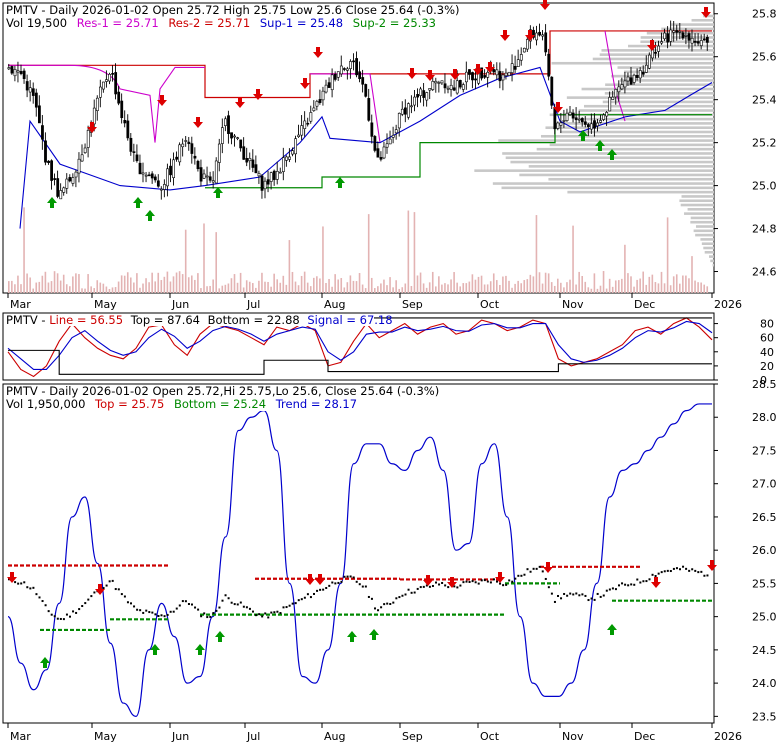 The image size is (780, 749). Describe the element at coordinates (764, 272) in the screenshot. I see `y-tick-label: 24.6` at that location.